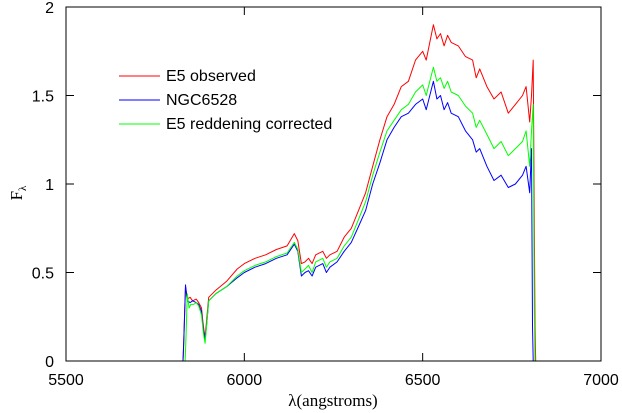 The width and height of the screenshot is (622, 413). Describe the element at coordinates (601, 380) in the screenshot. I see `x-tick-label: 7000` at that location.